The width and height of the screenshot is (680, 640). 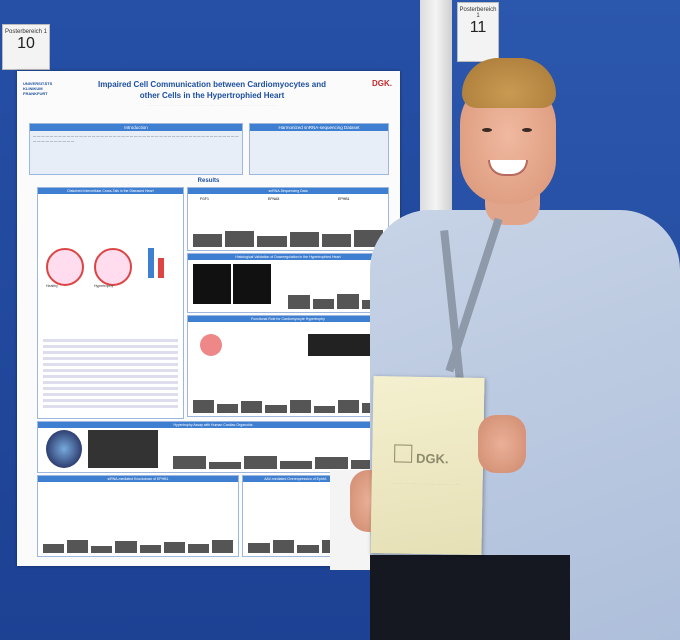 I want to click on hypertrophy-circos-plot, so click(x=113, y=267).